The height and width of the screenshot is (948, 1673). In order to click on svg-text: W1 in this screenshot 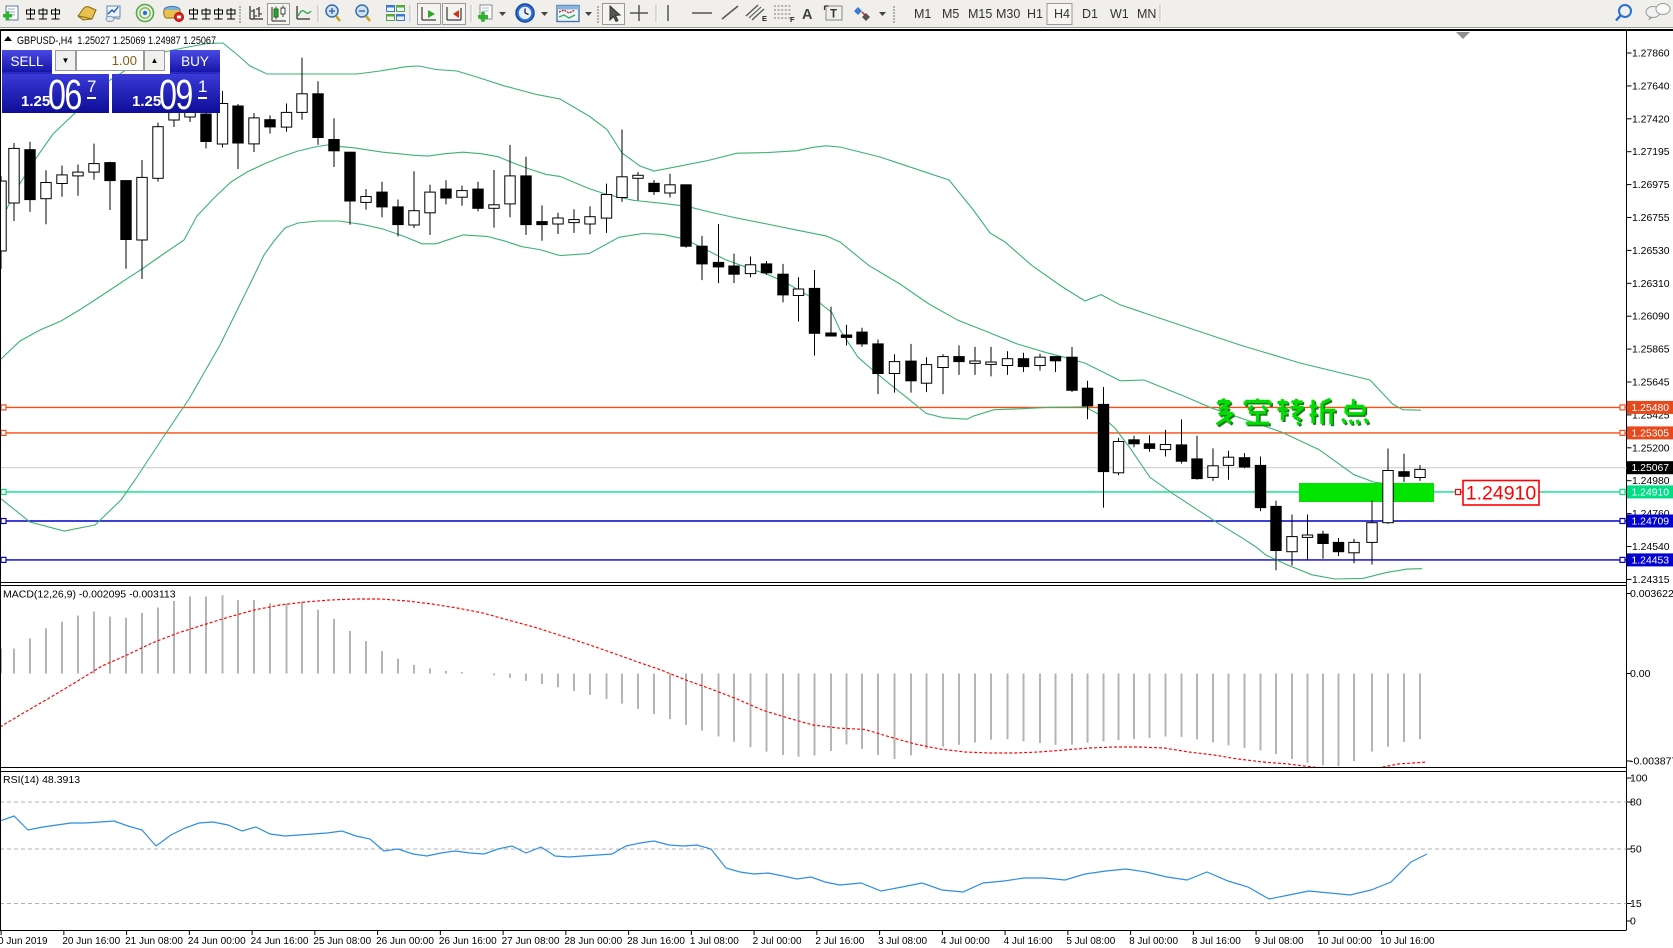, I will do `click(1119, 14)`.